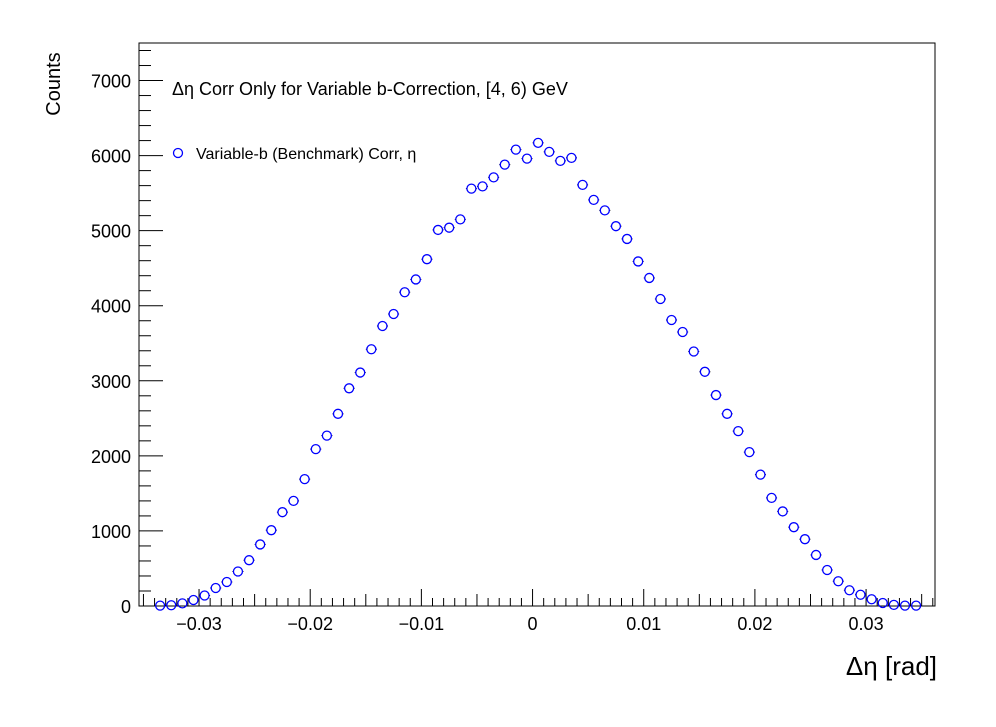  Describe the element at coordinates (111, 307) in the screenshot. I see `y-tick-label: 4000` at that location.